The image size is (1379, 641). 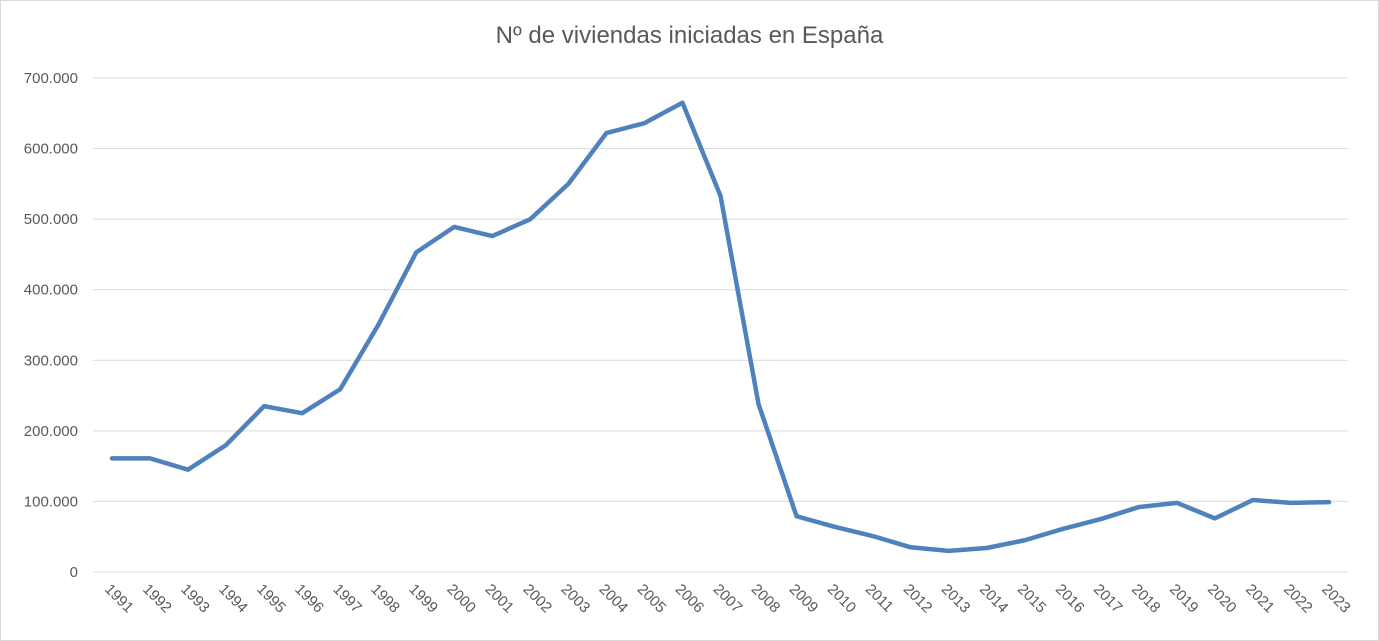 What do you see at coordinates (347, 599) in the screenshot?
I see `x-tick-label: 1997` at bounding box center [347, 599].